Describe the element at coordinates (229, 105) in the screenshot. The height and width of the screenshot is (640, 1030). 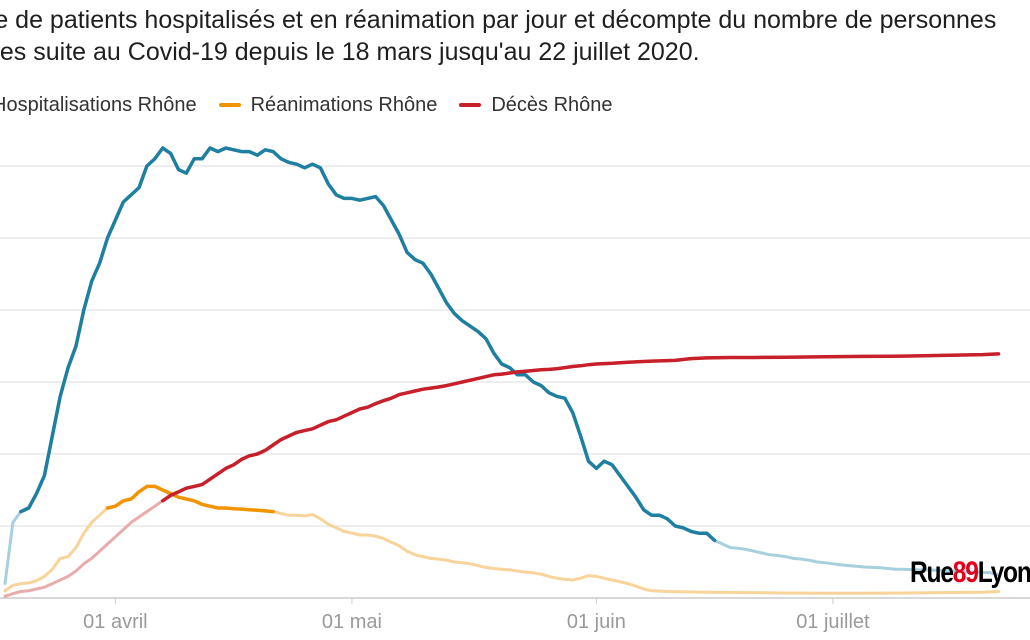
I see `legend-swatch-reanimations` at that location.